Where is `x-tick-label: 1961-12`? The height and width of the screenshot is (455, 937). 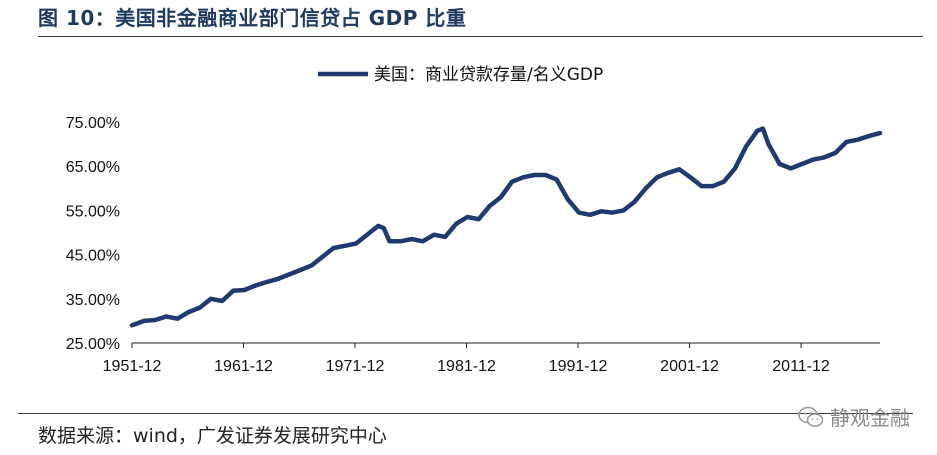
x-tick-label: 1961-12 is located at coordinates (243, 366).